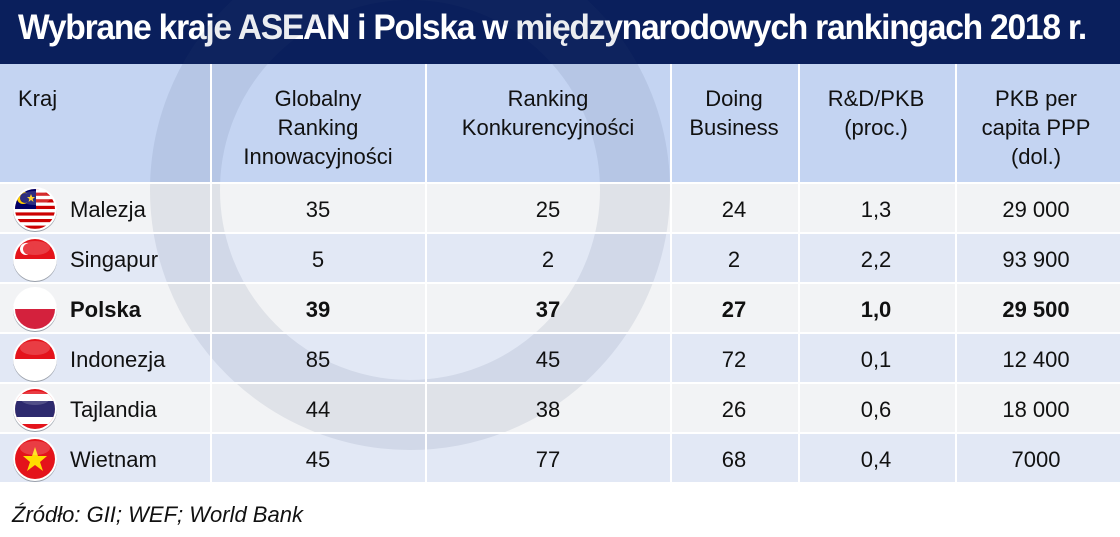  Describe the element at coordinates (734, 113) in the screenshot. I see `column-header: Doing Business` at that location.